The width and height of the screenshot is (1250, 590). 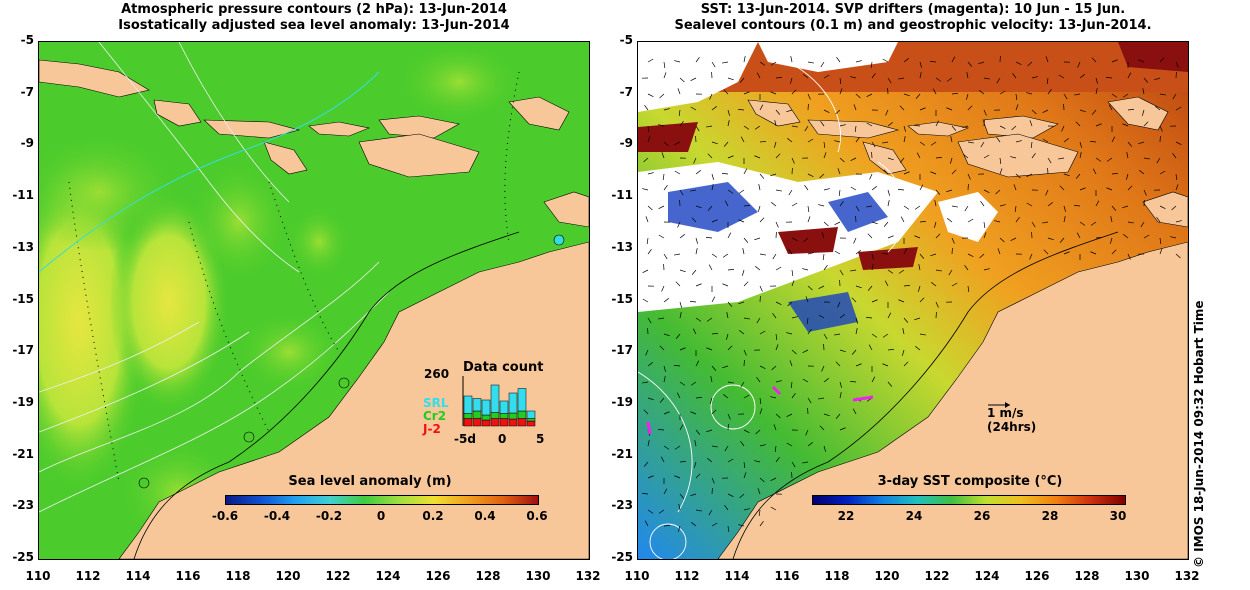 What do you see at coordinates (23, 350) in the screenshot?
I see `left-y-tick: -17` at bounding box center [23, 350].